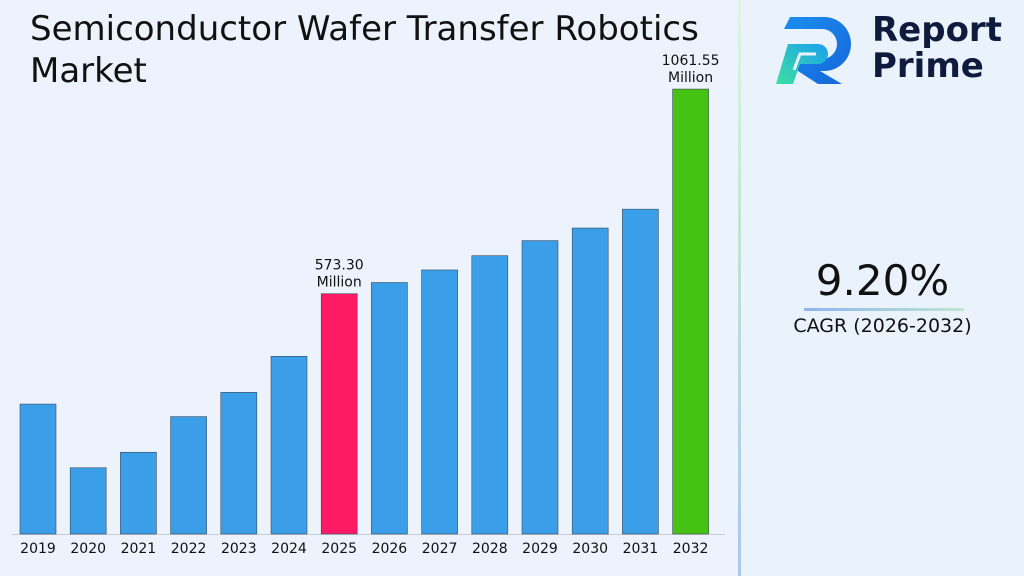 The width and height of the screenshot is (1024, 576). I want to click on bar-2023, so click(239, 463).